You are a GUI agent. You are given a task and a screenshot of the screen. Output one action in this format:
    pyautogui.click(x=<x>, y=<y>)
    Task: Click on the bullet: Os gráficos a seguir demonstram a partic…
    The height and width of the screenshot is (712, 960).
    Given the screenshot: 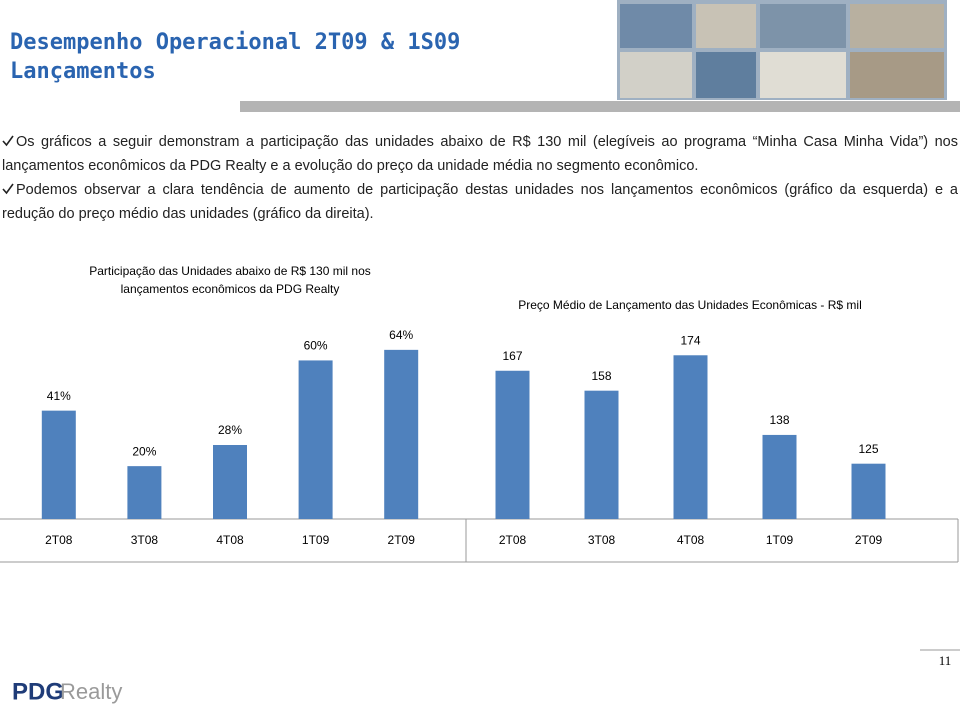 What is the action you would take?
    pyautogui.click(x=480, y=154)
    